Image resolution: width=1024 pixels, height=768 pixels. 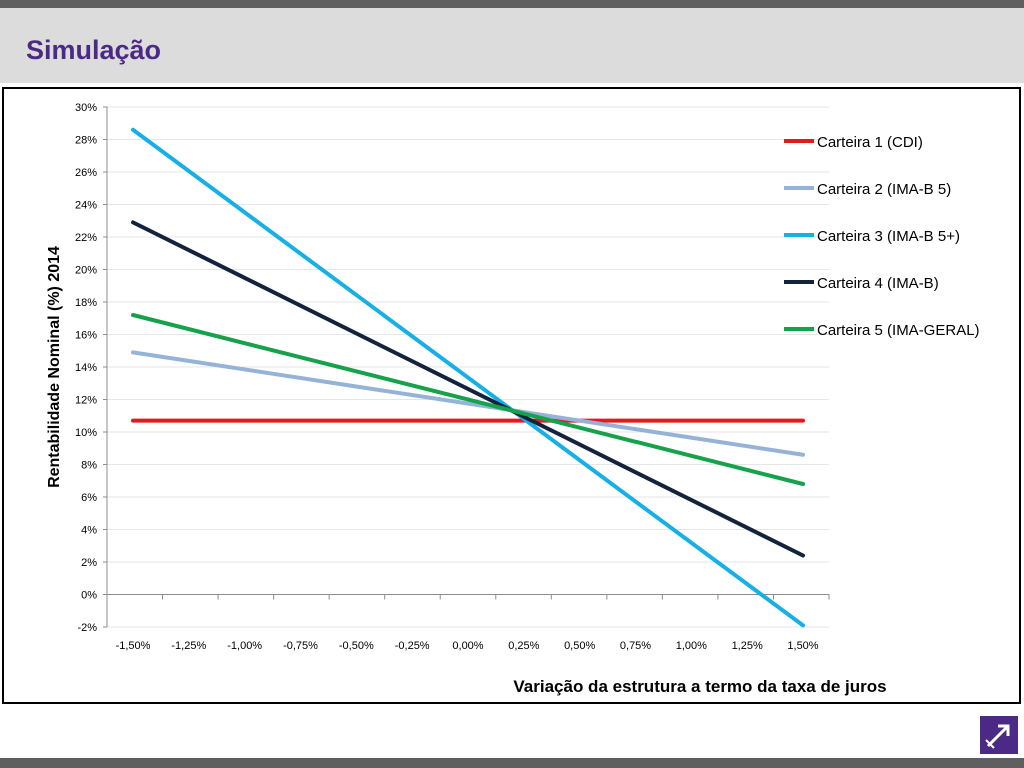 I want to click on y-tick-label: 12%, so click(x=86, y=401).